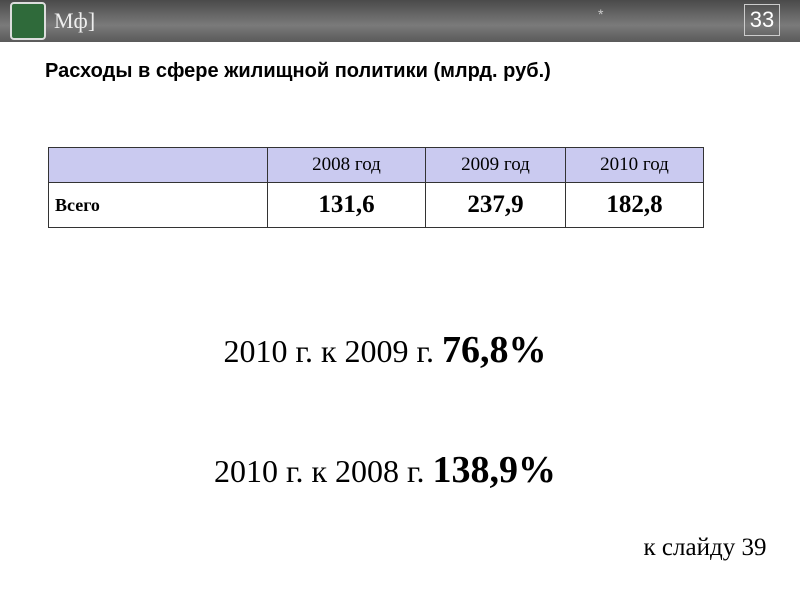 The width and height of the screenshot is (800, 600). Describe the element at coordinates (158, 165) in the screenshot. I see `corner-cell` at that location.